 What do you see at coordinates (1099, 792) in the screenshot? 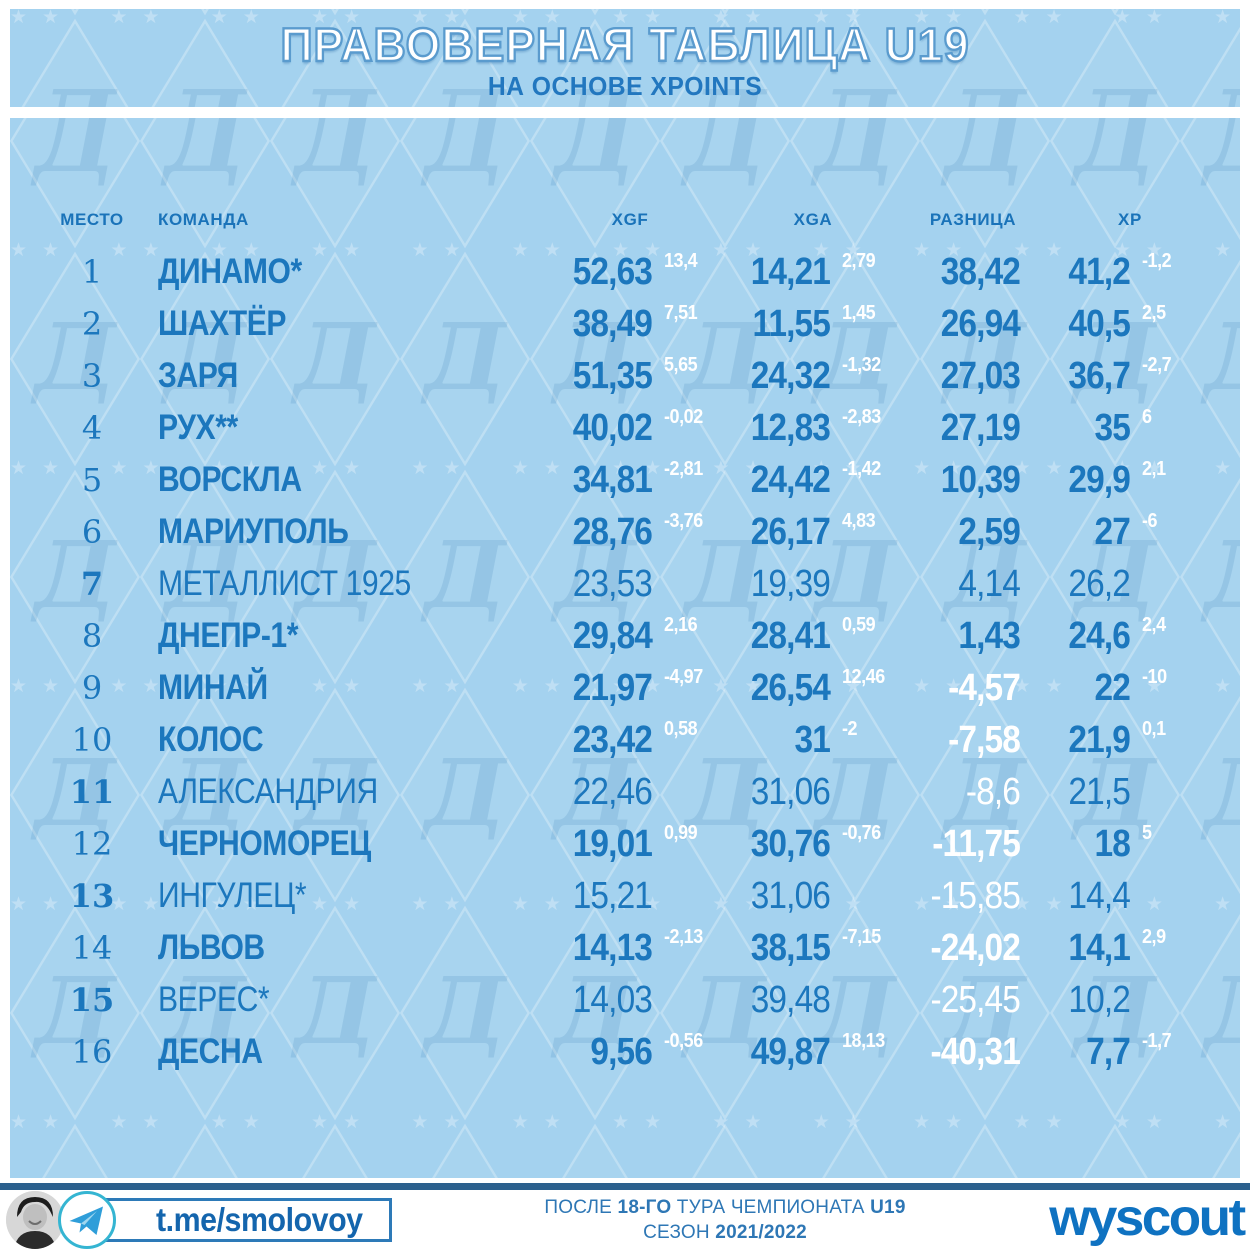
I see `xp-value: 21,5` at bounding box center [1099, 792].